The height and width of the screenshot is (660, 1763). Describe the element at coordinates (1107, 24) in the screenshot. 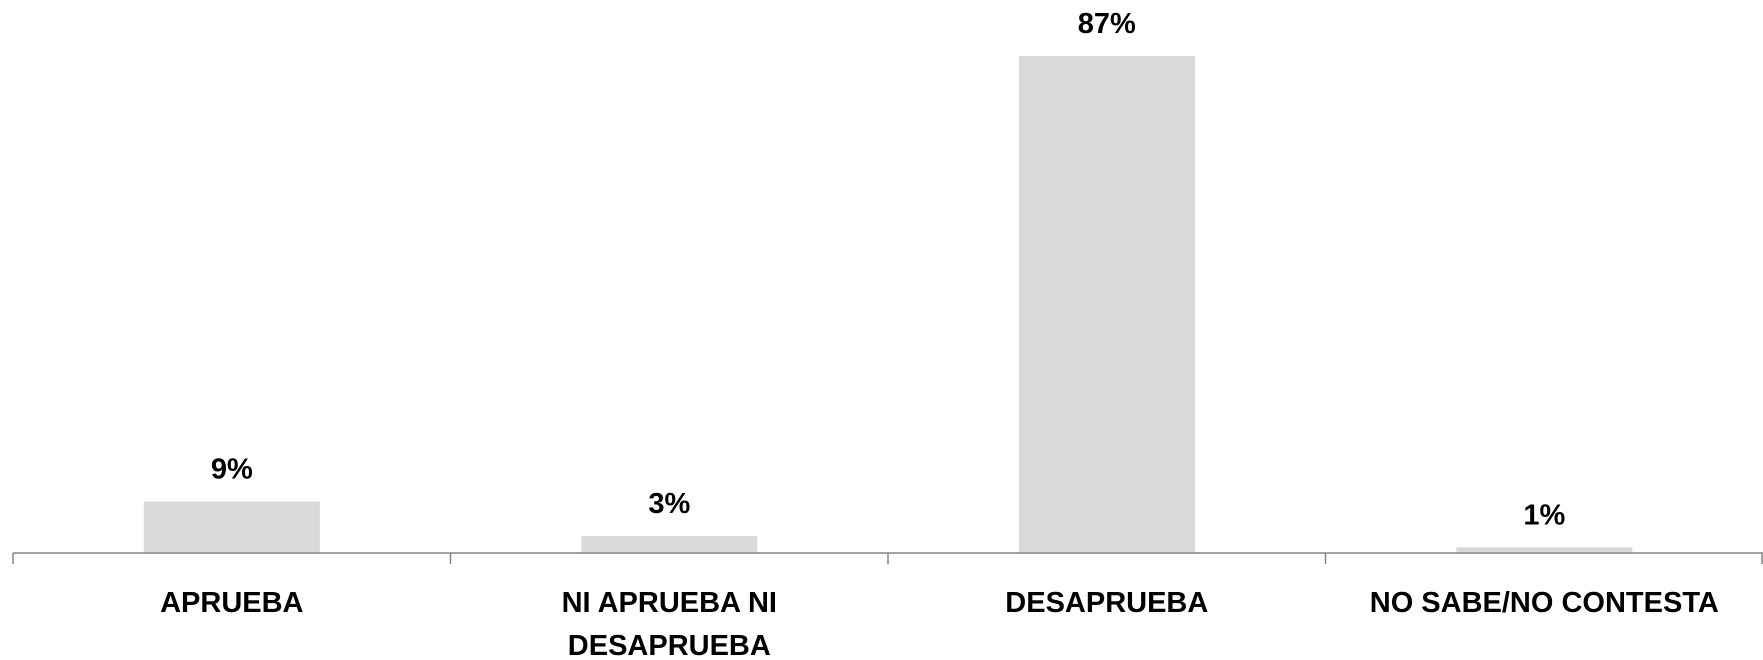

I see `data-label-2: 87%` at that location.